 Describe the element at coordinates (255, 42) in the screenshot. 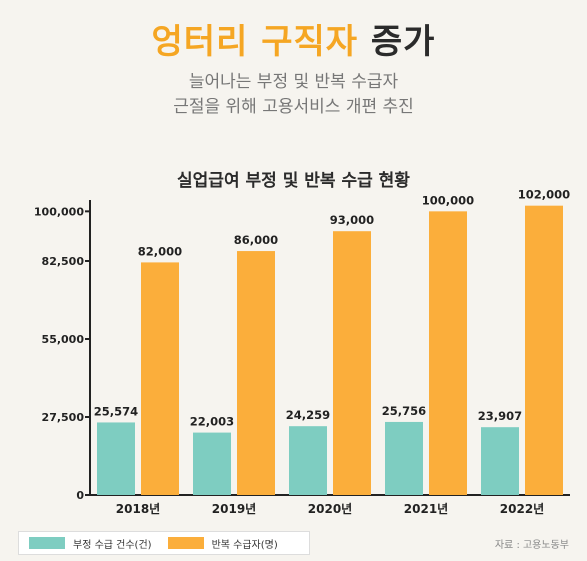

I see `headline-accent: 엉터리 구직자` at that location.